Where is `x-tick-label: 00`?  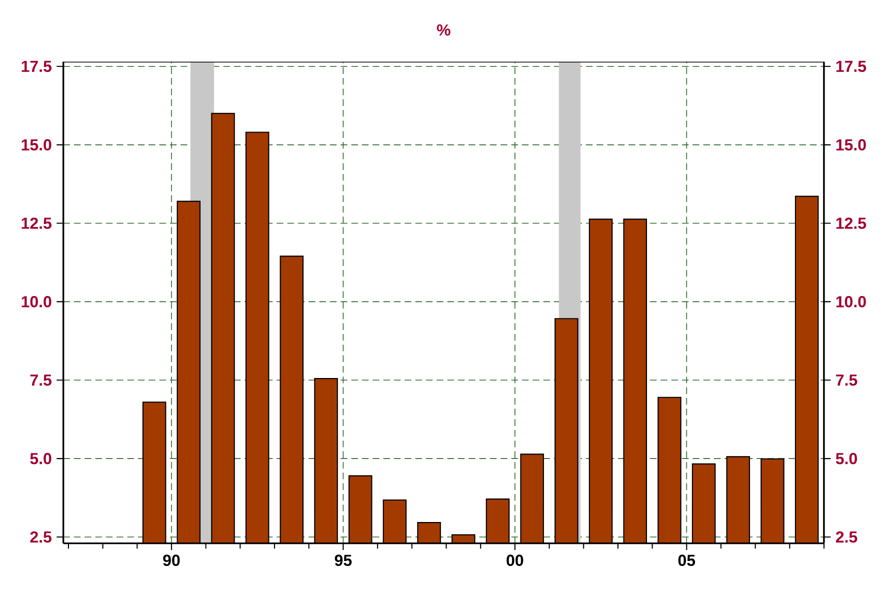 x-tick-label: 00 is located at coordinates (515, 560).